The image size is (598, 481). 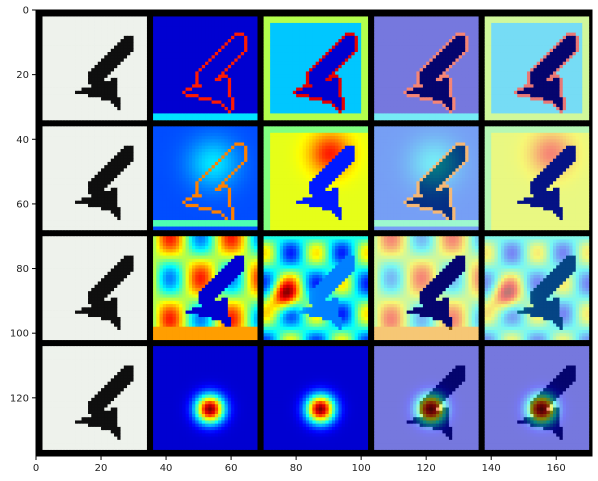 I want to click on x-tick-label: 20, so click(x=101, y=468).